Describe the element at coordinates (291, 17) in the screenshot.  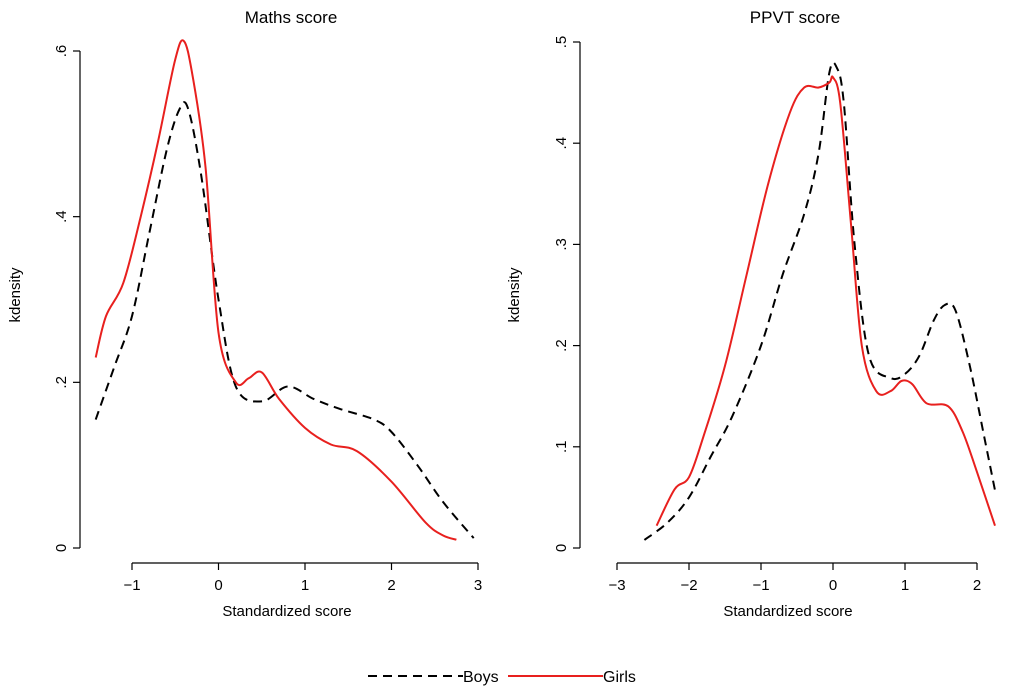
I see `chart-title: Maths score` at that location.